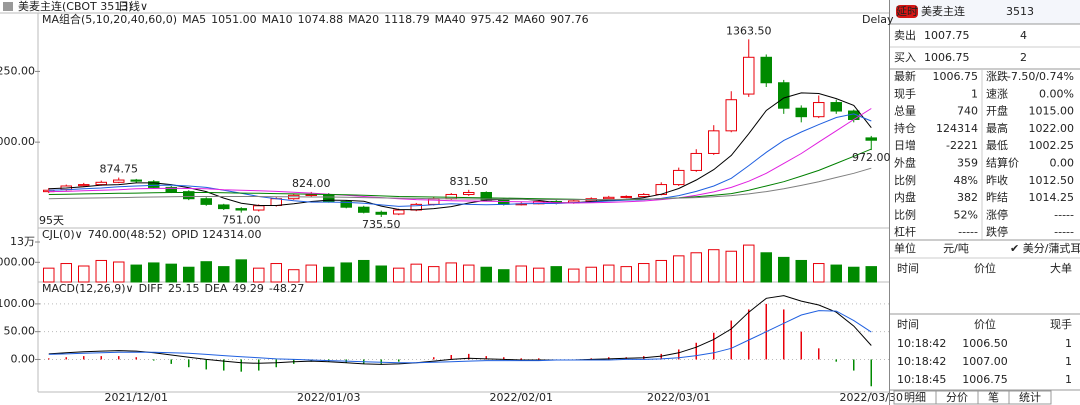 The image size is (1080, 405). What do you see at coordinates (490, 19) in the screenshot?
I see `legend-value: 975.42` at bounding box center [490, 19].